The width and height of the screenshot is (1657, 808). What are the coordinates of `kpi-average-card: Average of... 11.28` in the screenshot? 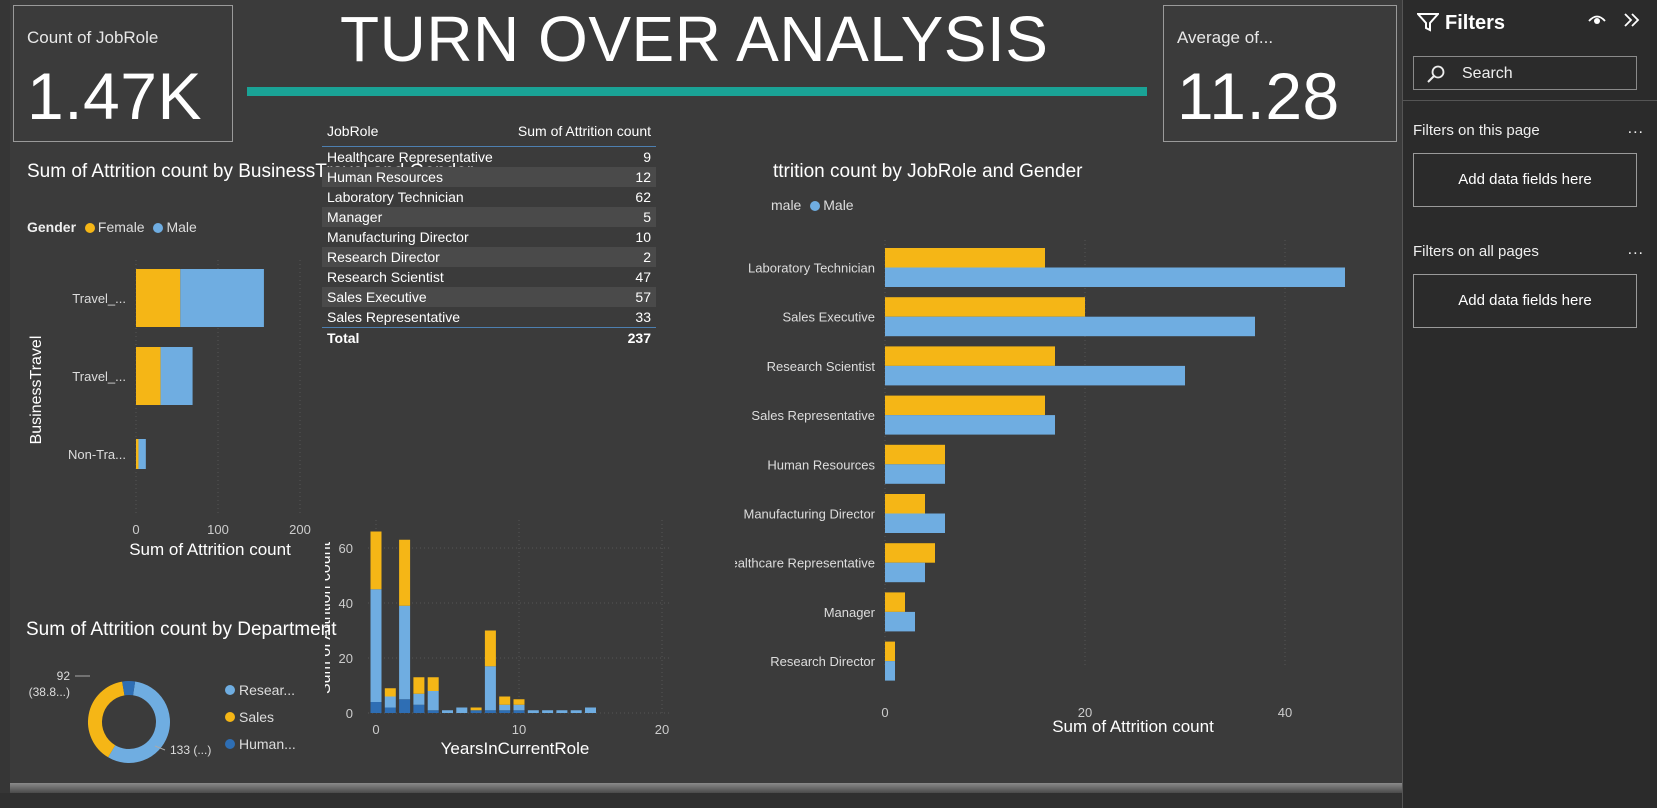 It's located at (1280, 73).